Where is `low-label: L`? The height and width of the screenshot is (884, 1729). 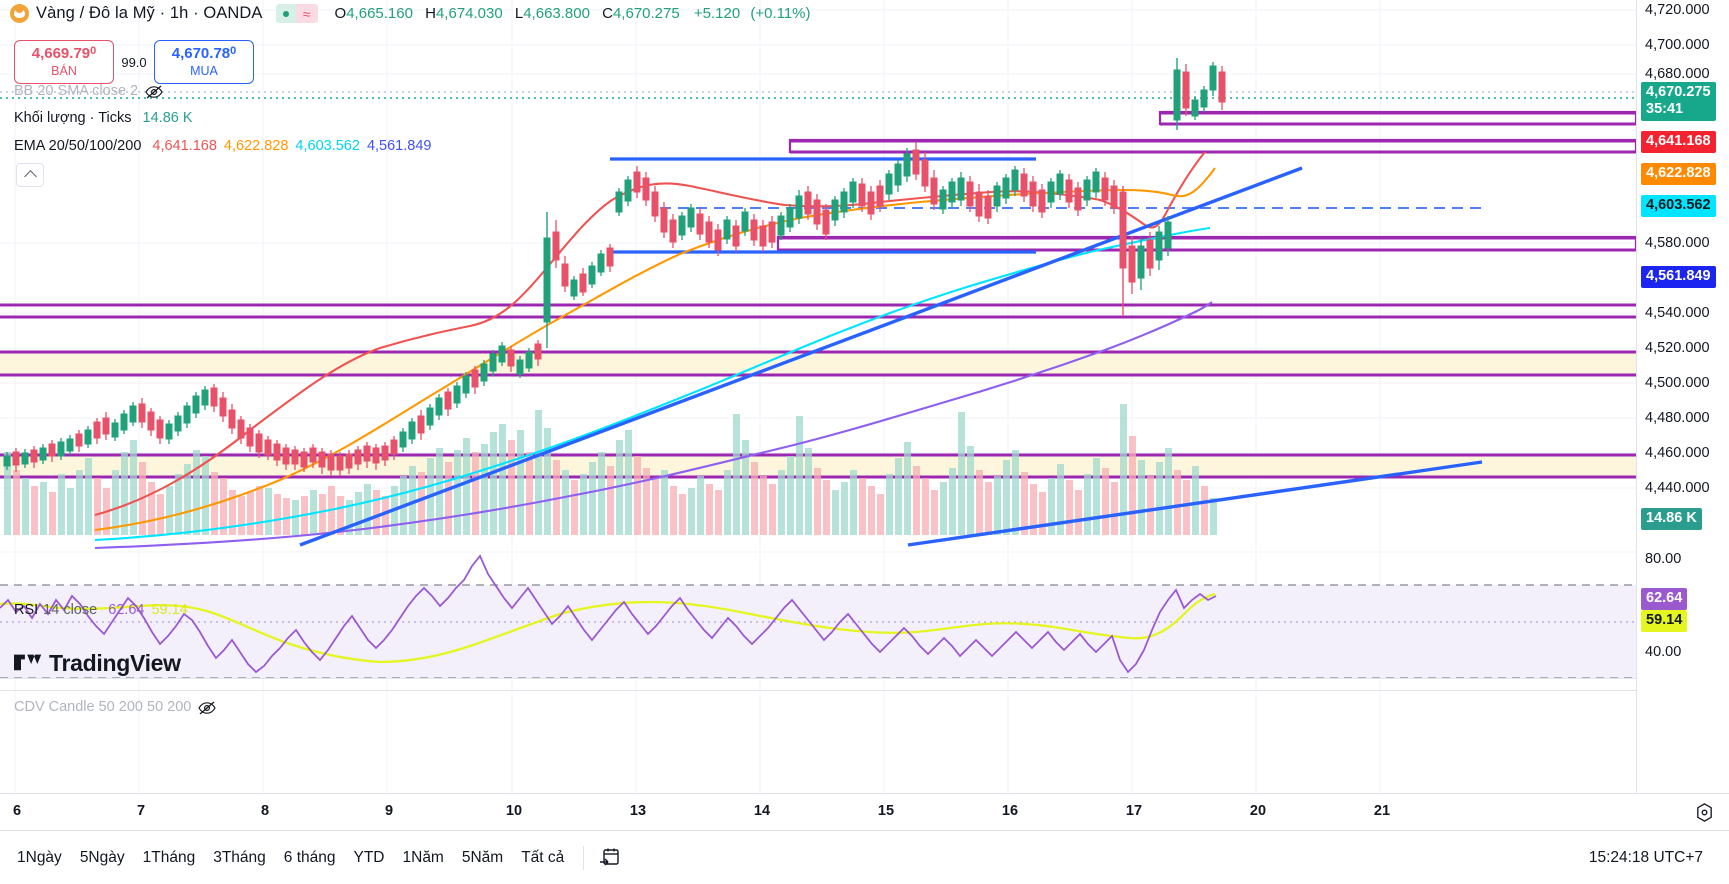 low-label: L is located at coordinates (519, 13).